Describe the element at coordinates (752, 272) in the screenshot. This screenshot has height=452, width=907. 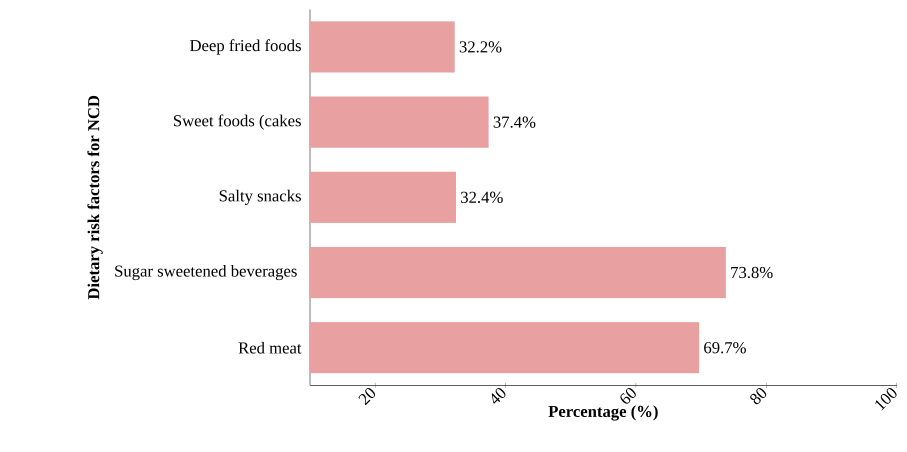
I see `data-label: 73.8%` at that location.